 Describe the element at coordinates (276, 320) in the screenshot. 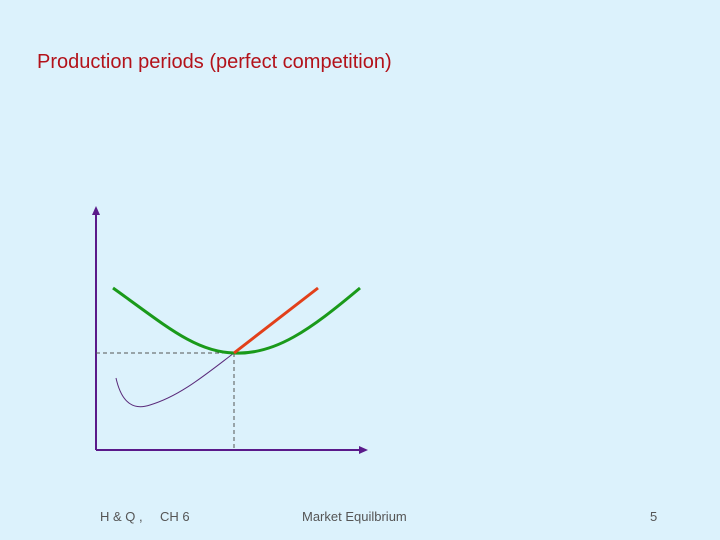

I see `mc-line` at that location.